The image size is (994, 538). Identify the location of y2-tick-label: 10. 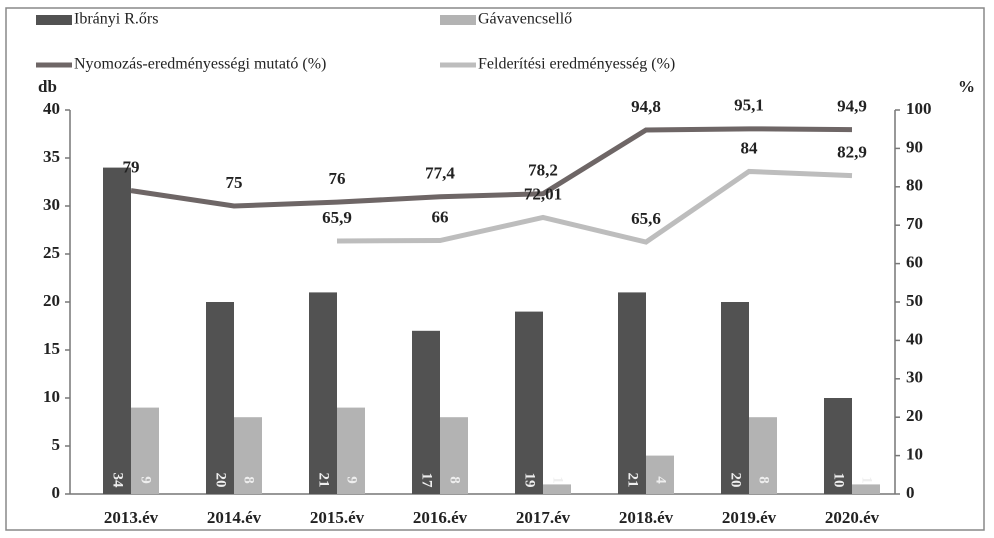
(914, 454).